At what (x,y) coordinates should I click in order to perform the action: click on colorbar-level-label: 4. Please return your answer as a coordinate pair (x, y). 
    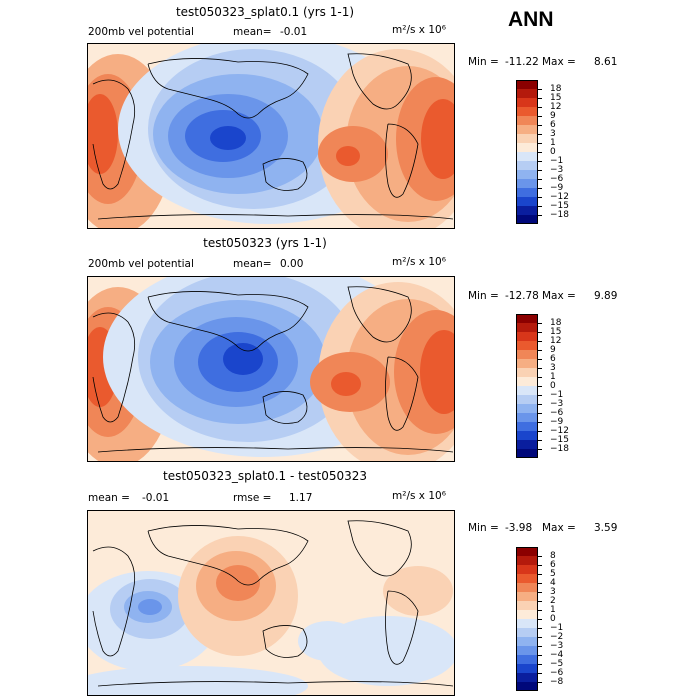
    Looking at the image, I should click on (553, 583).